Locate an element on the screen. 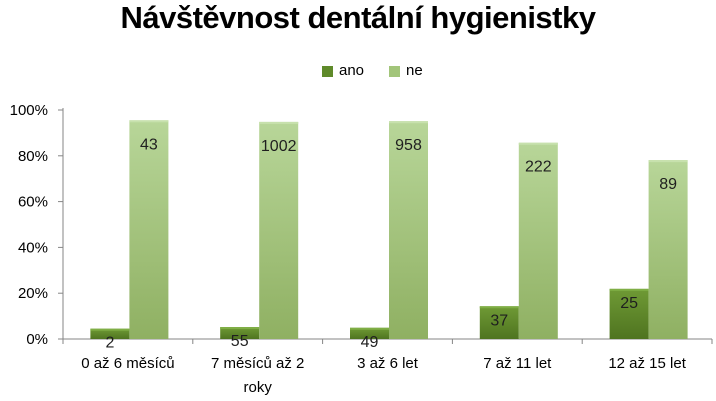 Image resolution: width=716 pixels, height=401 pixels. x-tick-label: 12 až 15 let is located at coordinates (647, 363).